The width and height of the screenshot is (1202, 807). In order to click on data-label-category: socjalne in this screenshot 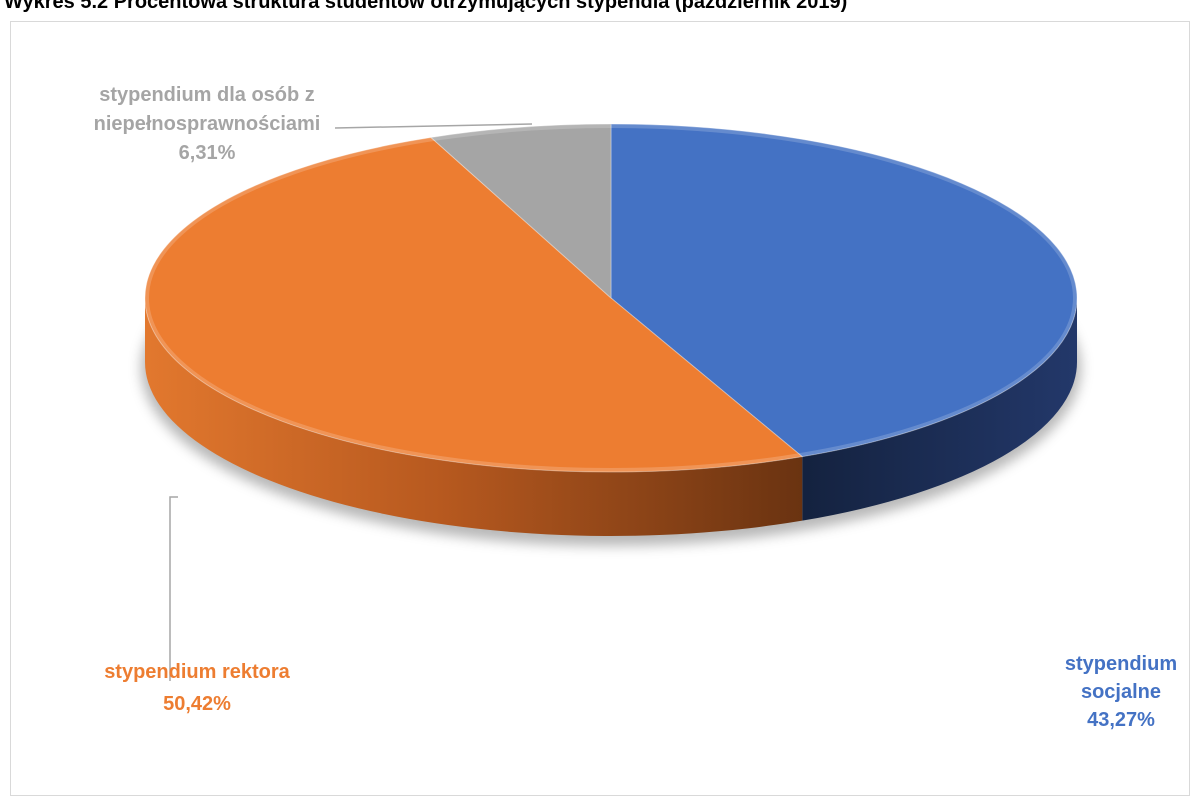, I will do `click(1121, 692)`.